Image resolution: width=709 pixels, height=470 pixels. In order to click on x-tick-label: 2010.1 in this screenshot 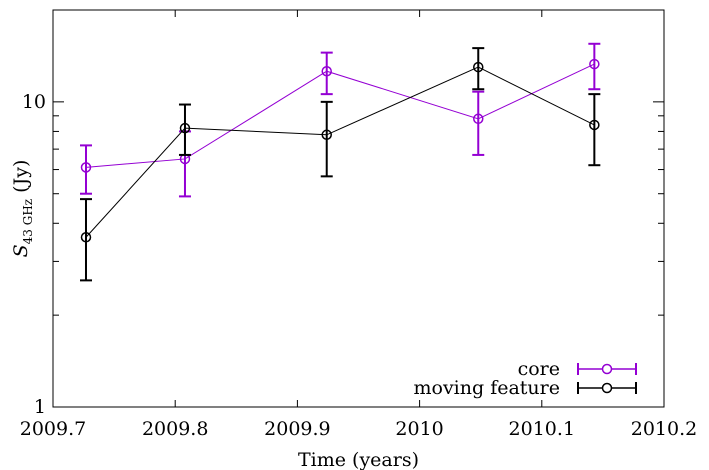, I will do `click(542, 429)`.